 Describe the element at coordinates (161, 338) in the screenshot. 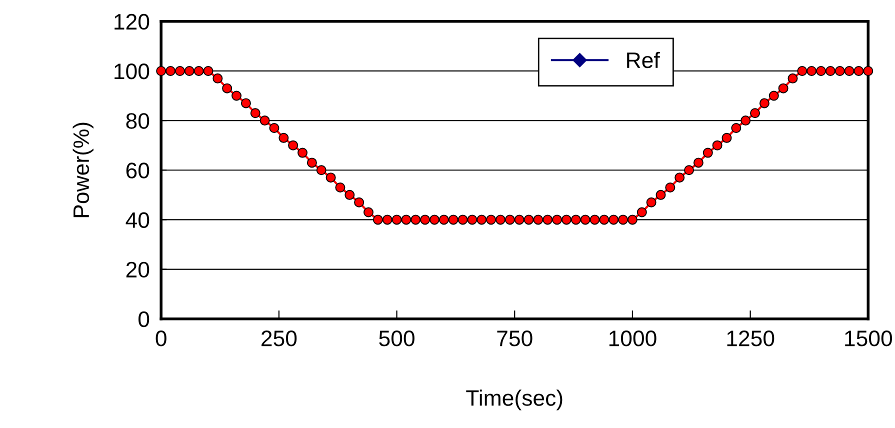

I see `x-tick-label: 0` at that location.